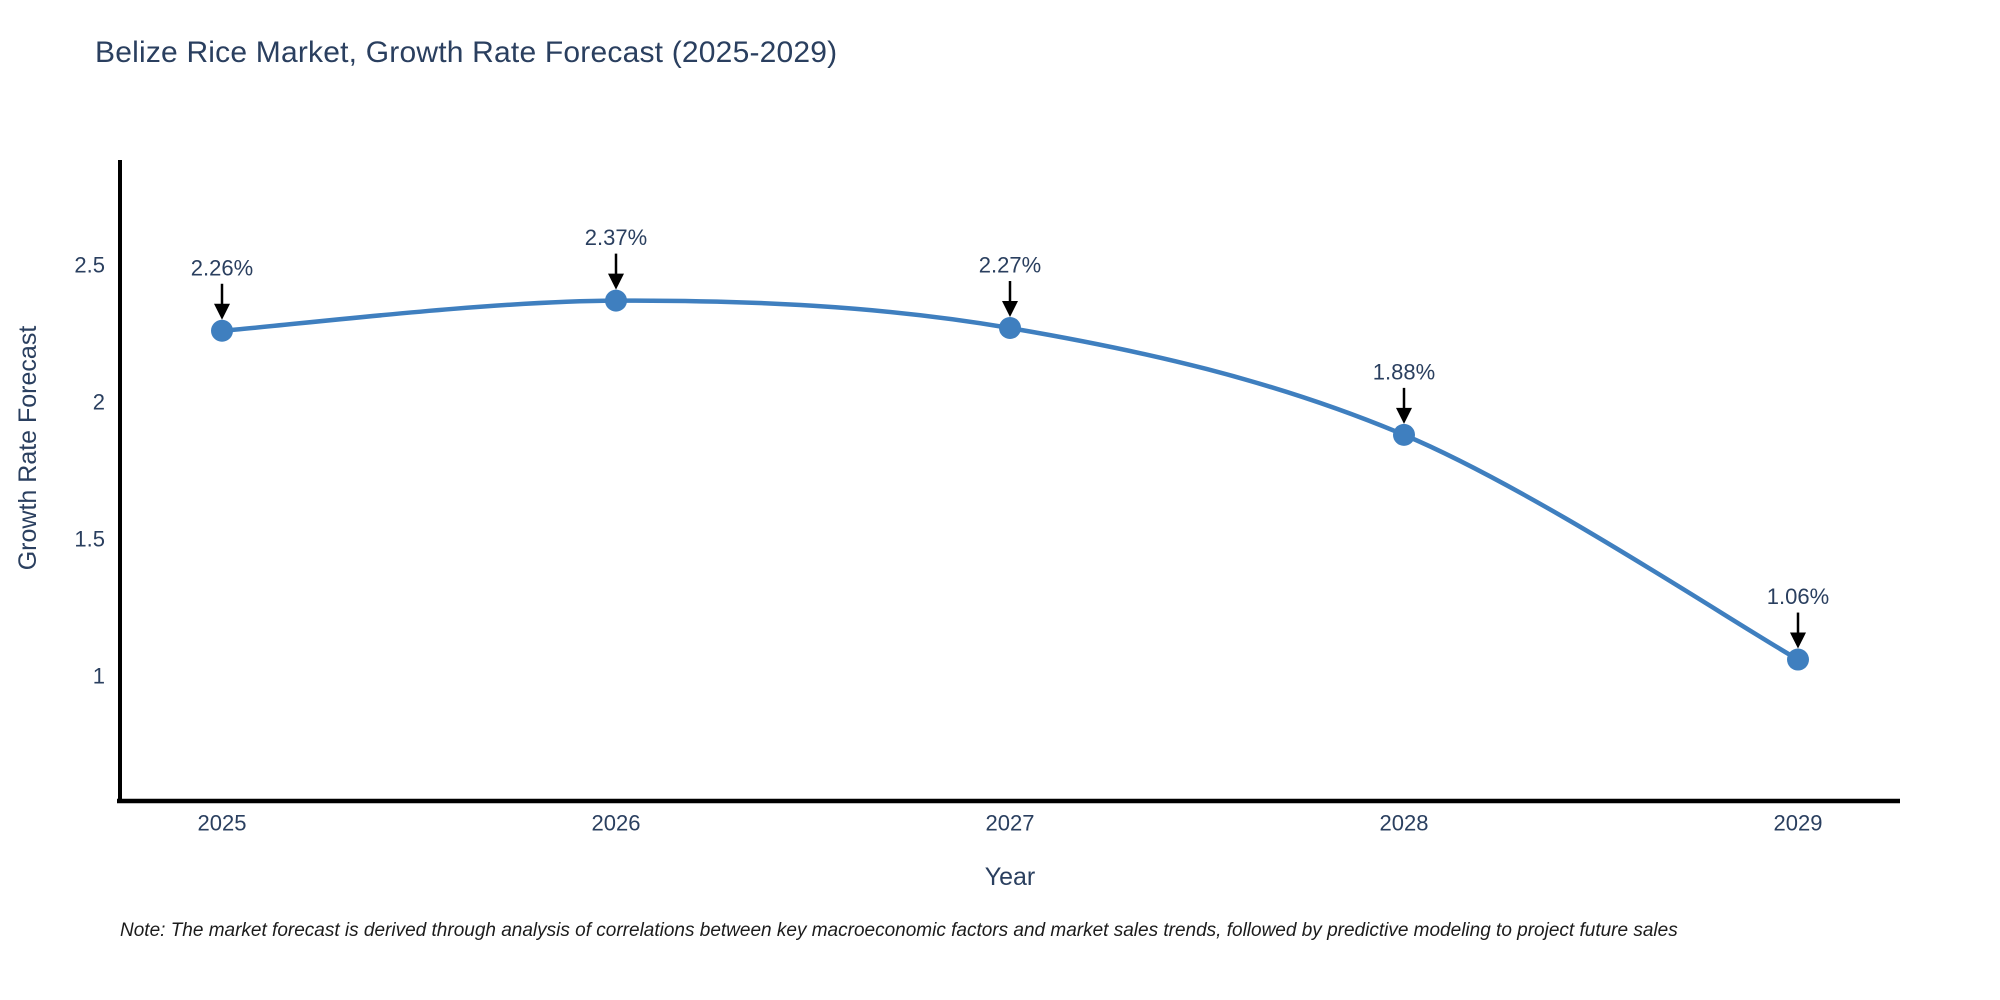  I want to click on y-tick-label: 2.5, so click(89, 265).